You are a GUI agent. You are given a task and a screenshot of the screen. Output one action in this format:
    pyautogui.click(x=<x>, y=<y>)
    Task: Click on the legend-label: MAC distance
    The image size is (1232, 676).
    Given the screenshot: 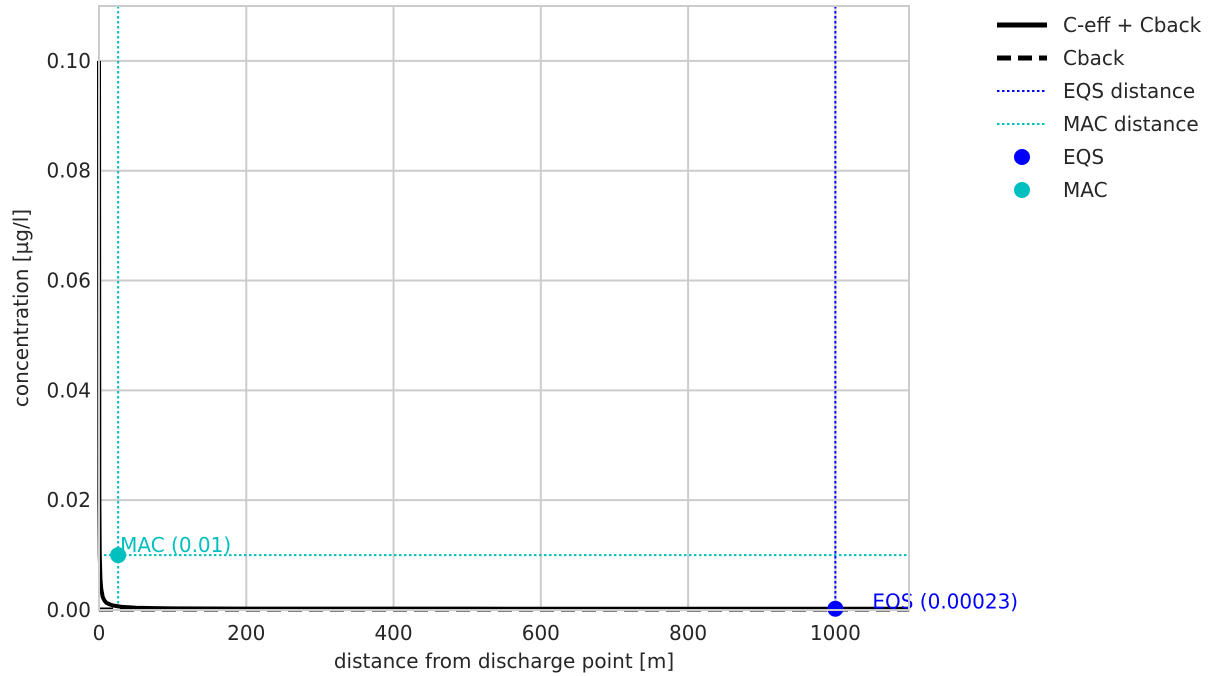 What is the action you would take?
    pyautogui.click(x=1131, y=124)
    